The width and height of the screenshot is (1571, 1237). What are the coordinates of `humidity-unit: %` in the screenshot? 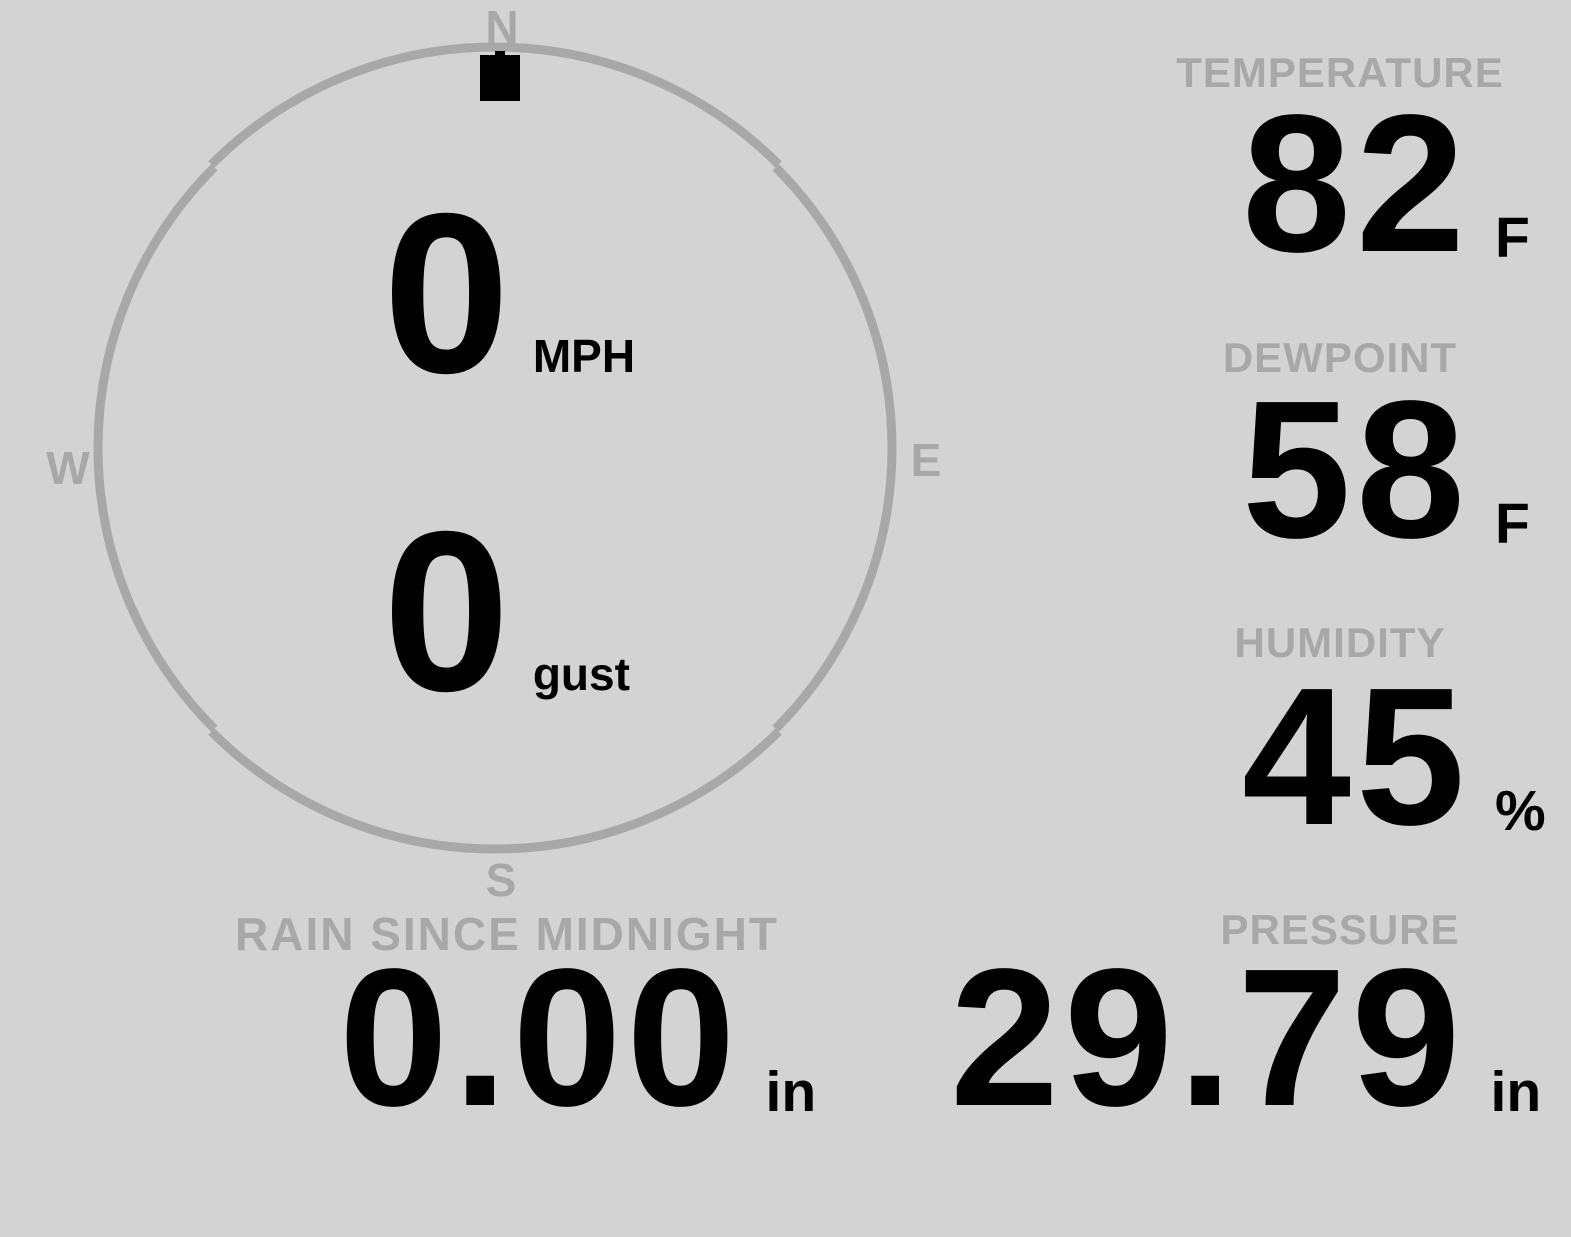 It's located at (1520, 811).